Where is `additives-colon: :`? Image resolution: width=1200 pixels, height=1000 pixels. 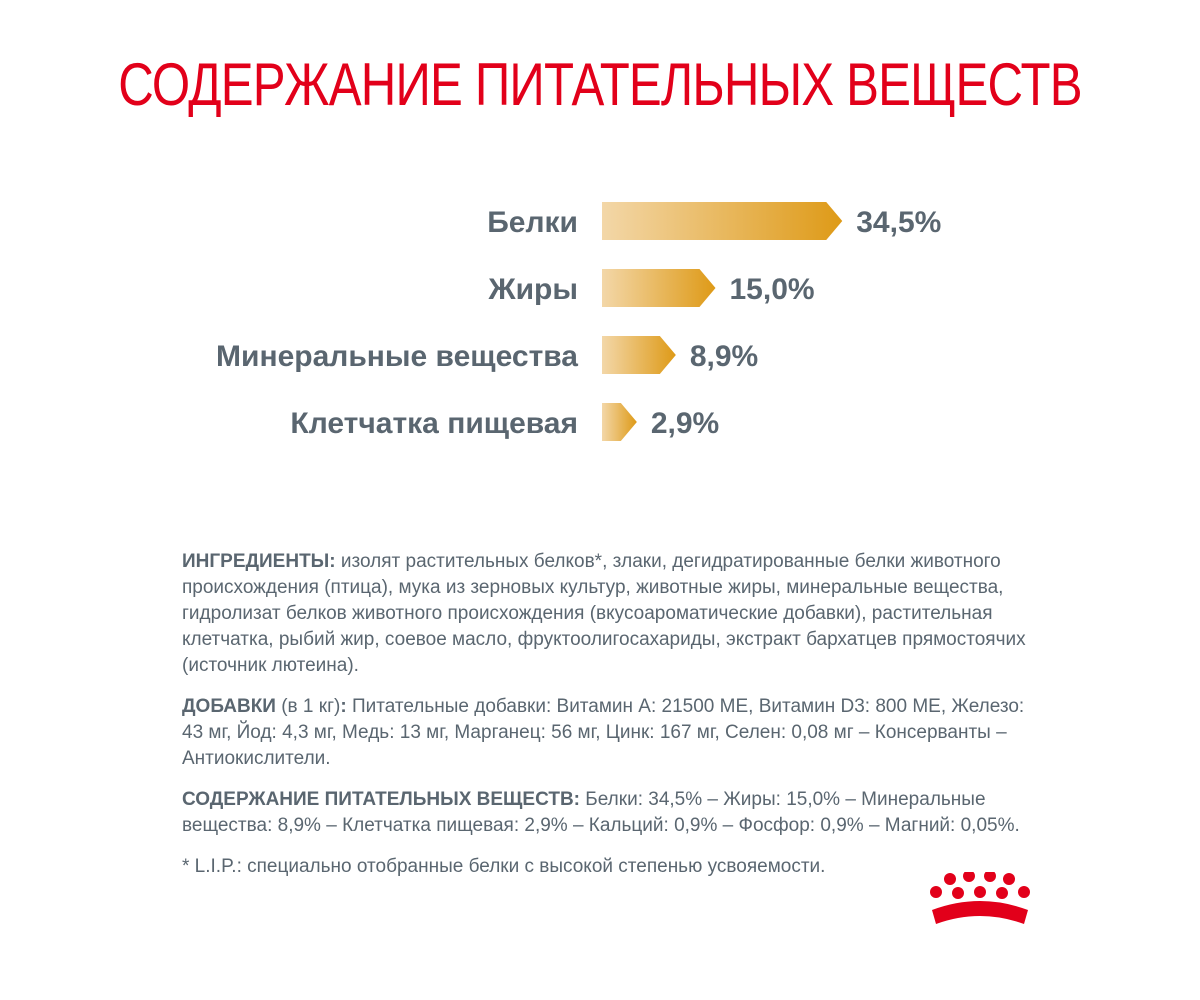
additives-colon: : is located at coordinates (343, 706).